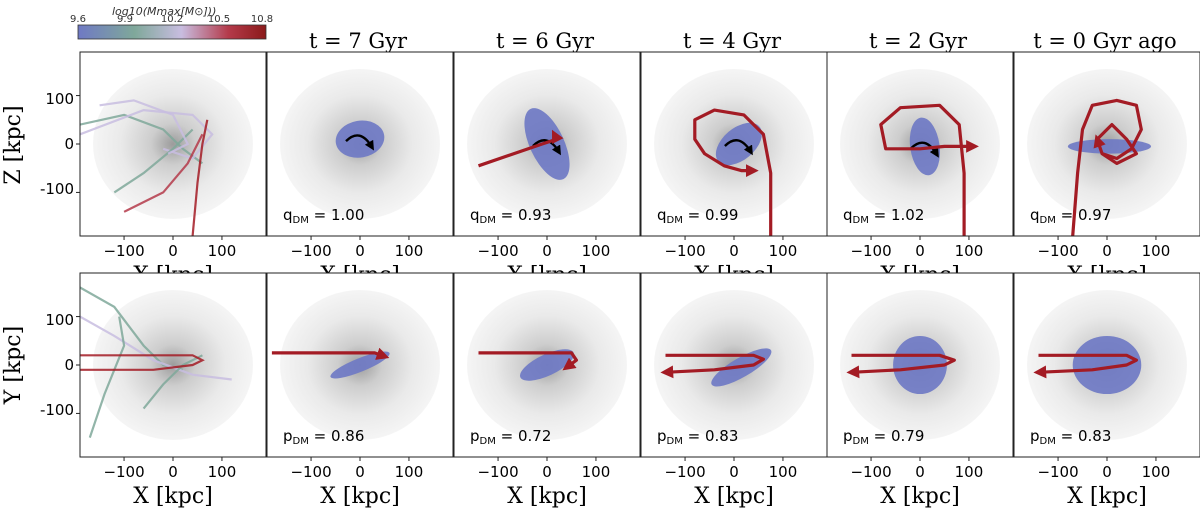 The width and height of the screenshot is (1200, 508). I want to click on shape-parameter-label: pDM = 0.72, so click(510, 437).